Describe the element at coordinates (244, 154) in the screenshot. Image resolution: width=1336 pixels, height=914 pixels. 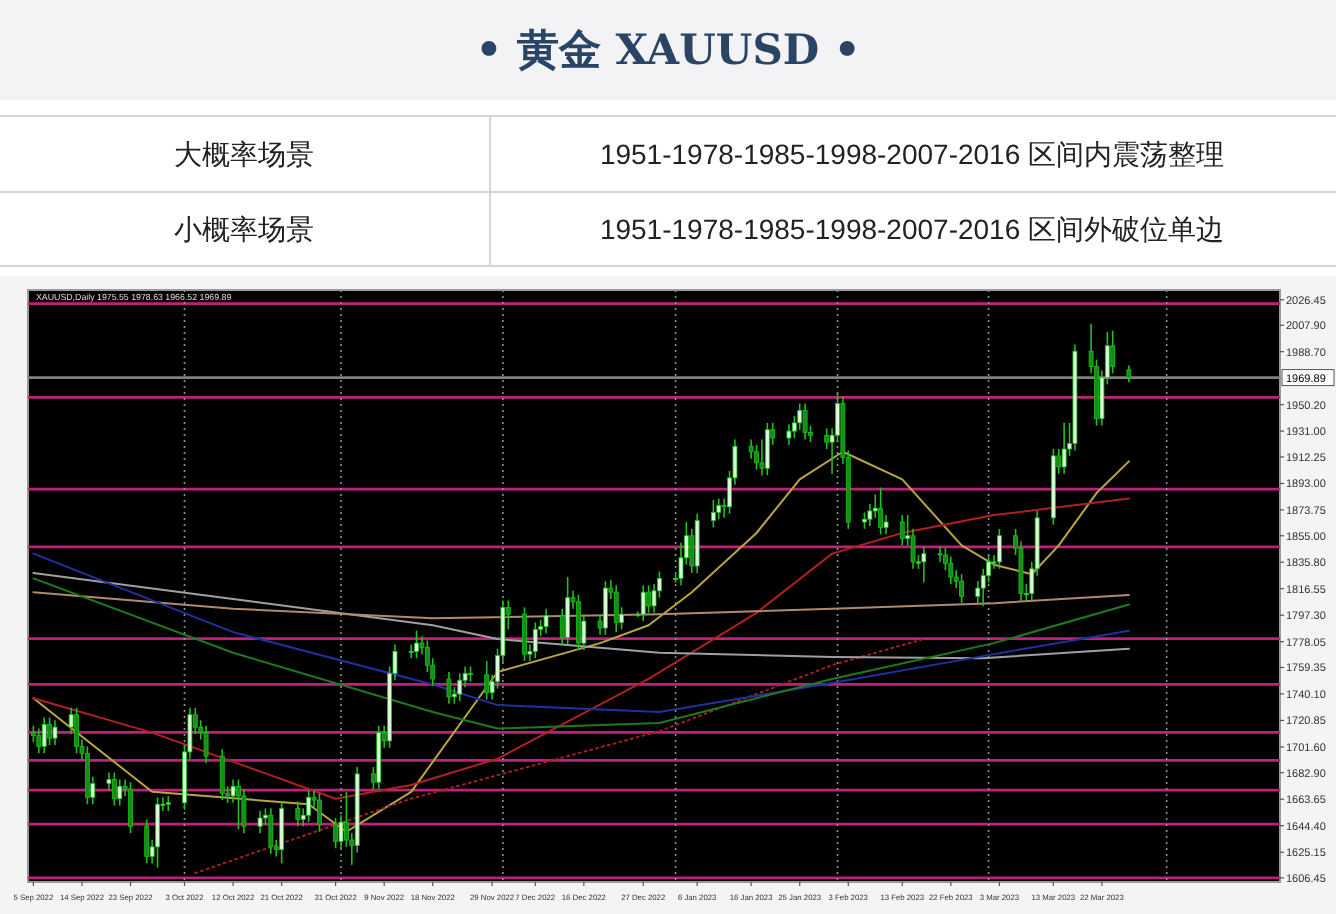
I see `text: 大概率场景` at that location.